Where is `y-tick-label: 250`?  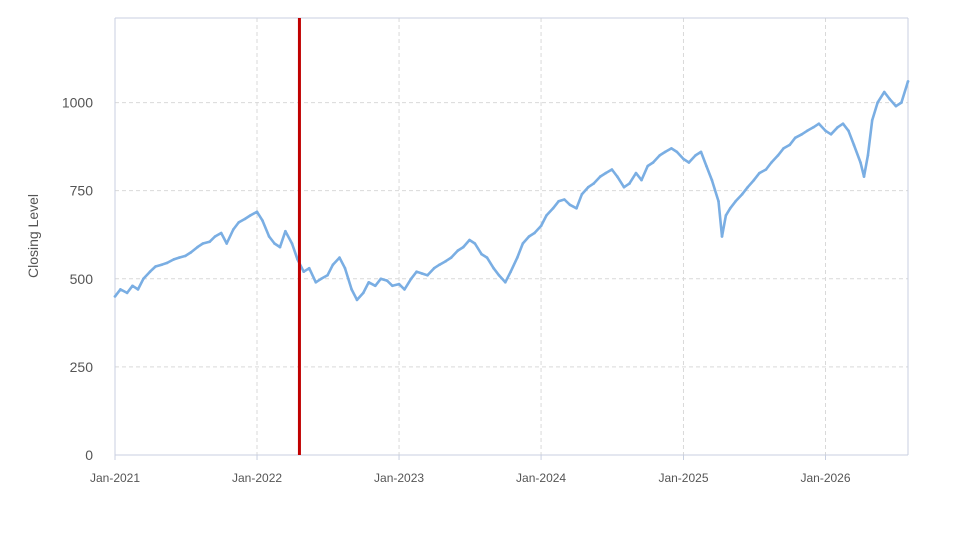 y-tick-label: 250 is located at coordinates (82, 367).